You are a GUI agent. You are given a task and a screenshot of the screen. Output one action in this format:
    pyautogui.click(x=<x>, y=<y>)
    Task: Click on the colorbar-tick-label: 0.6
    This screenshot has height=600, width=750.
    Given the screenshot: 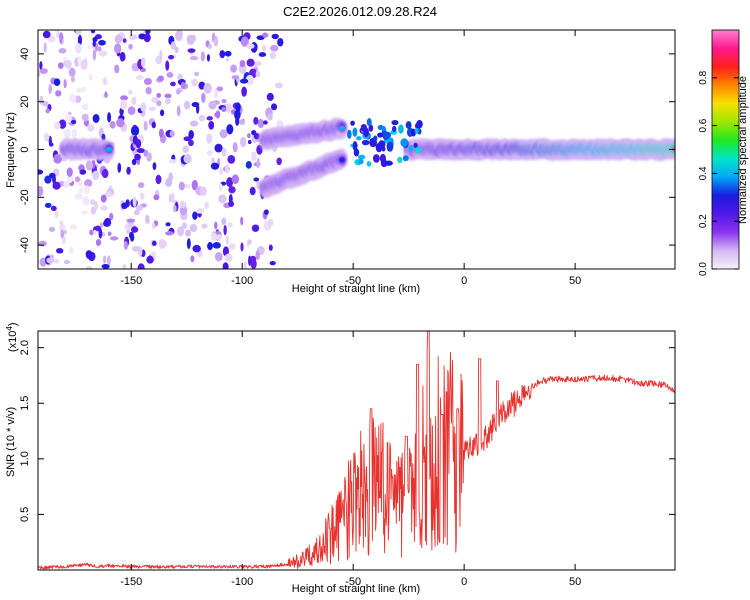 What is the action you would take?
    pyautogui.click(x=703, y=125)
    